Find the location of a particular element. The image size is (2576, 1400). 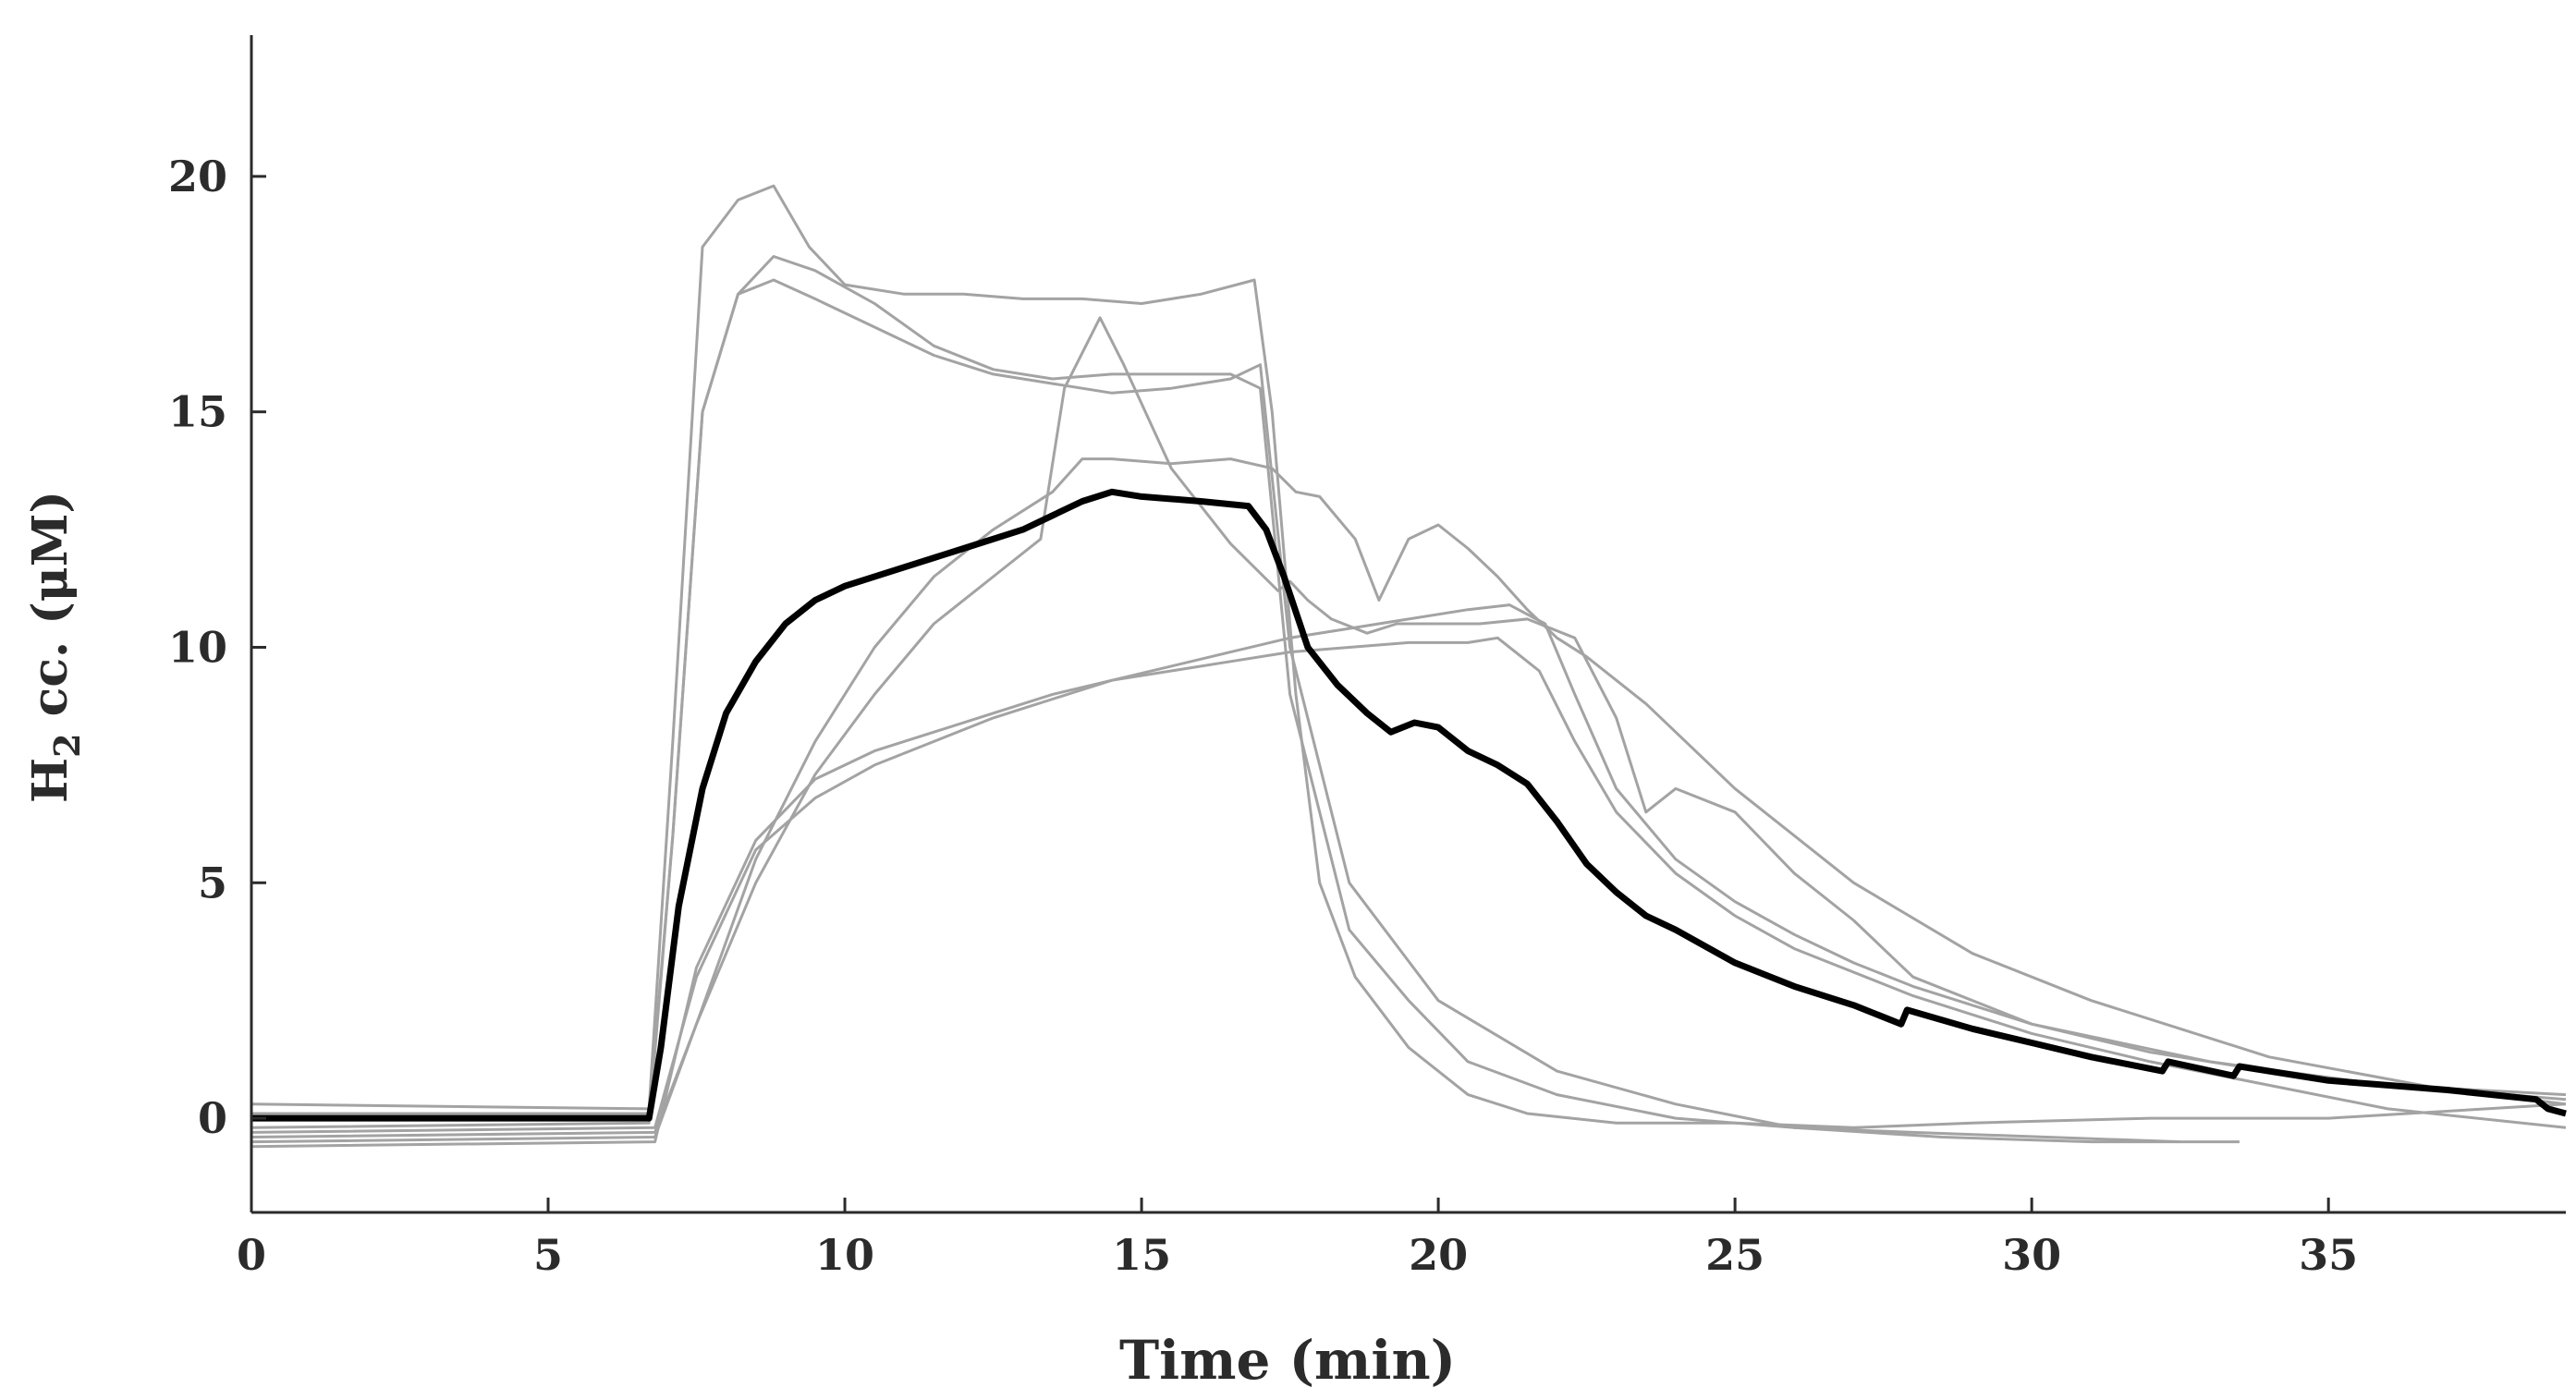

x-tick-label: 15 is located at coordinates (1141, 1255).